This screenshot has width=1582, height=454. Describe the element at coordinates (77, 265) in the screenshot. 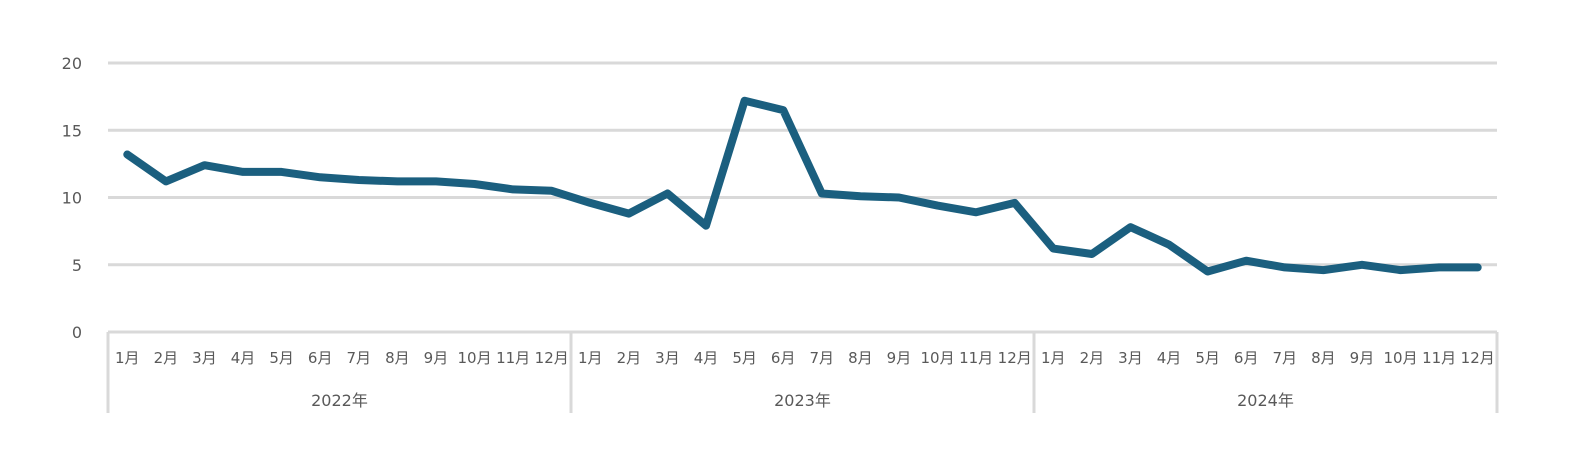

I see `y-tick-label: 5` at that location.